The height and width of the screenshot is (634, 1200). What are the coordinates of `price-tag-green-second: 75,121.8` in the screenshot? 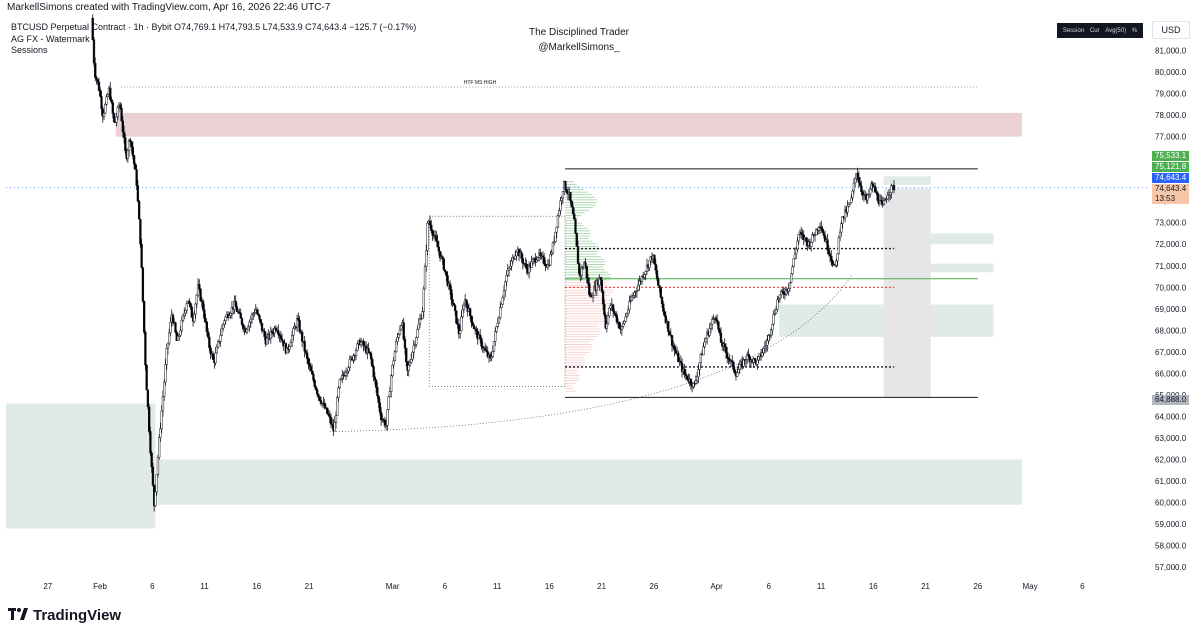 It's located at (1170, 167).